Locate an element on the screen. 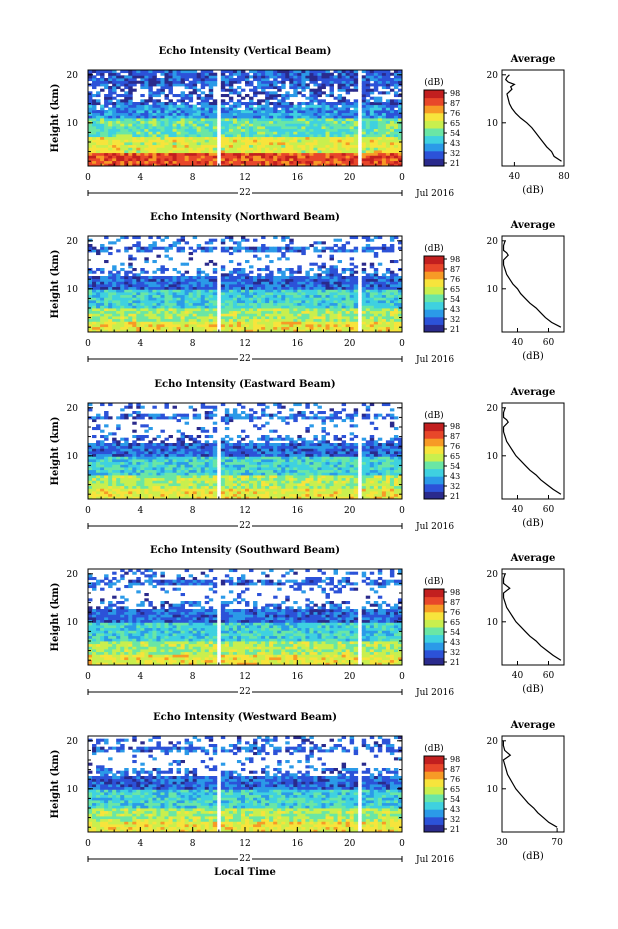 Image resolution: width=618 pixels, height=929 pixels. colorbar-swatch is located at coordinates (434, 116).